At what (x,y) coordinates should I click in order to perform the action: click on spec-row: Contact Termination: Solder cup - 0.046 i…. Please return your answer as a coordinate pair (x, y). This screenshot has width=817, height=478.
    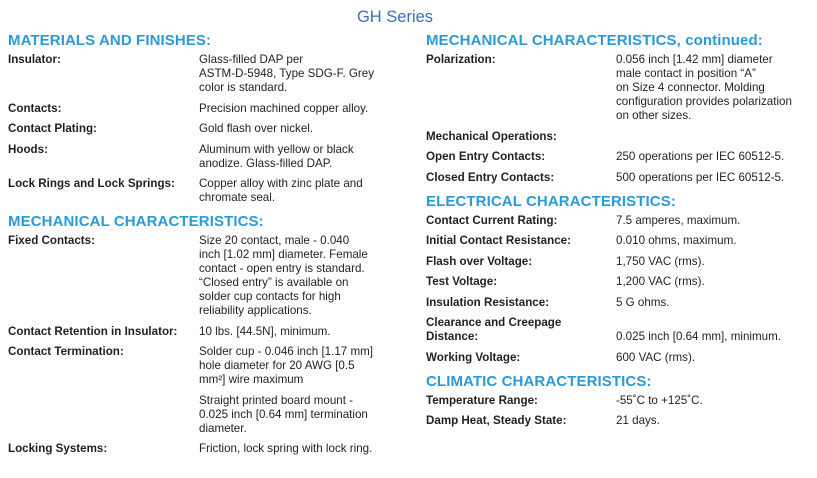
    Looking at the image, I should click on (208, 366).